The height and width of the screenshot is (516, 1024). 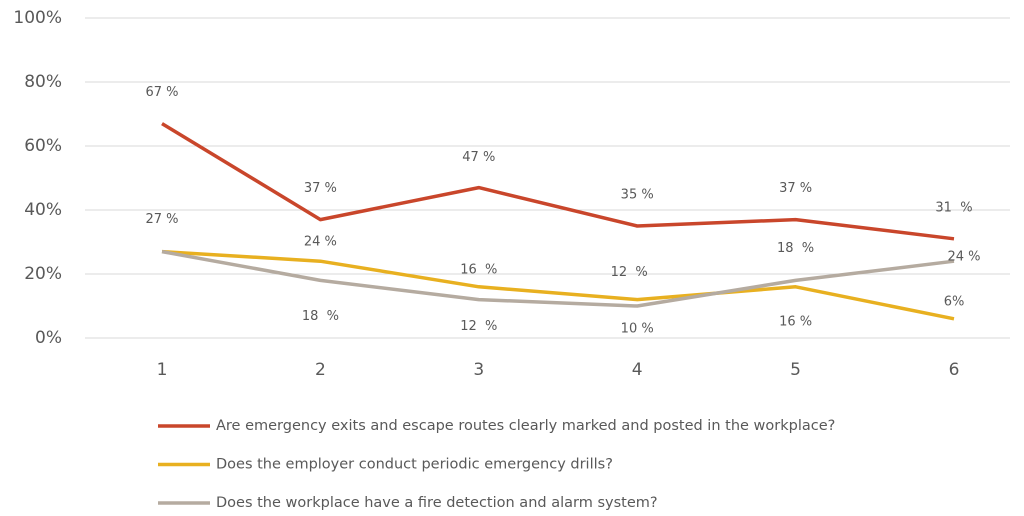 I want to click on data-label: 47 %, so click(x=478, y=157).